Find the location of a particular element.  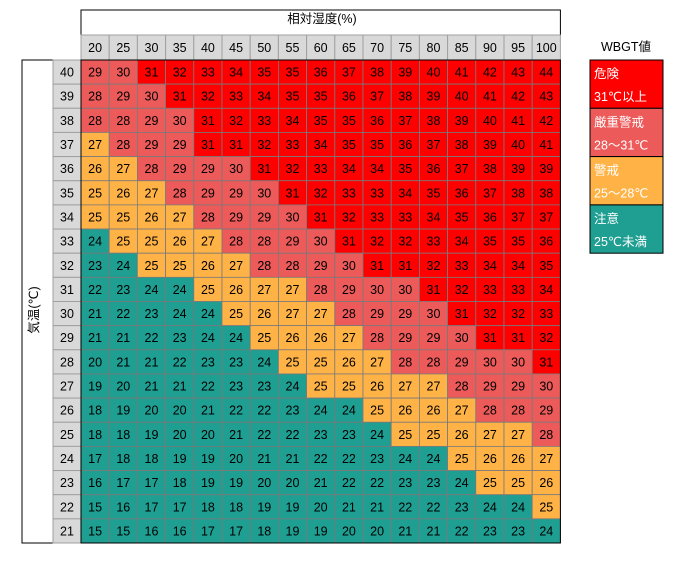

legend-category-name: 警戒 is located at coordinates (607, 170).